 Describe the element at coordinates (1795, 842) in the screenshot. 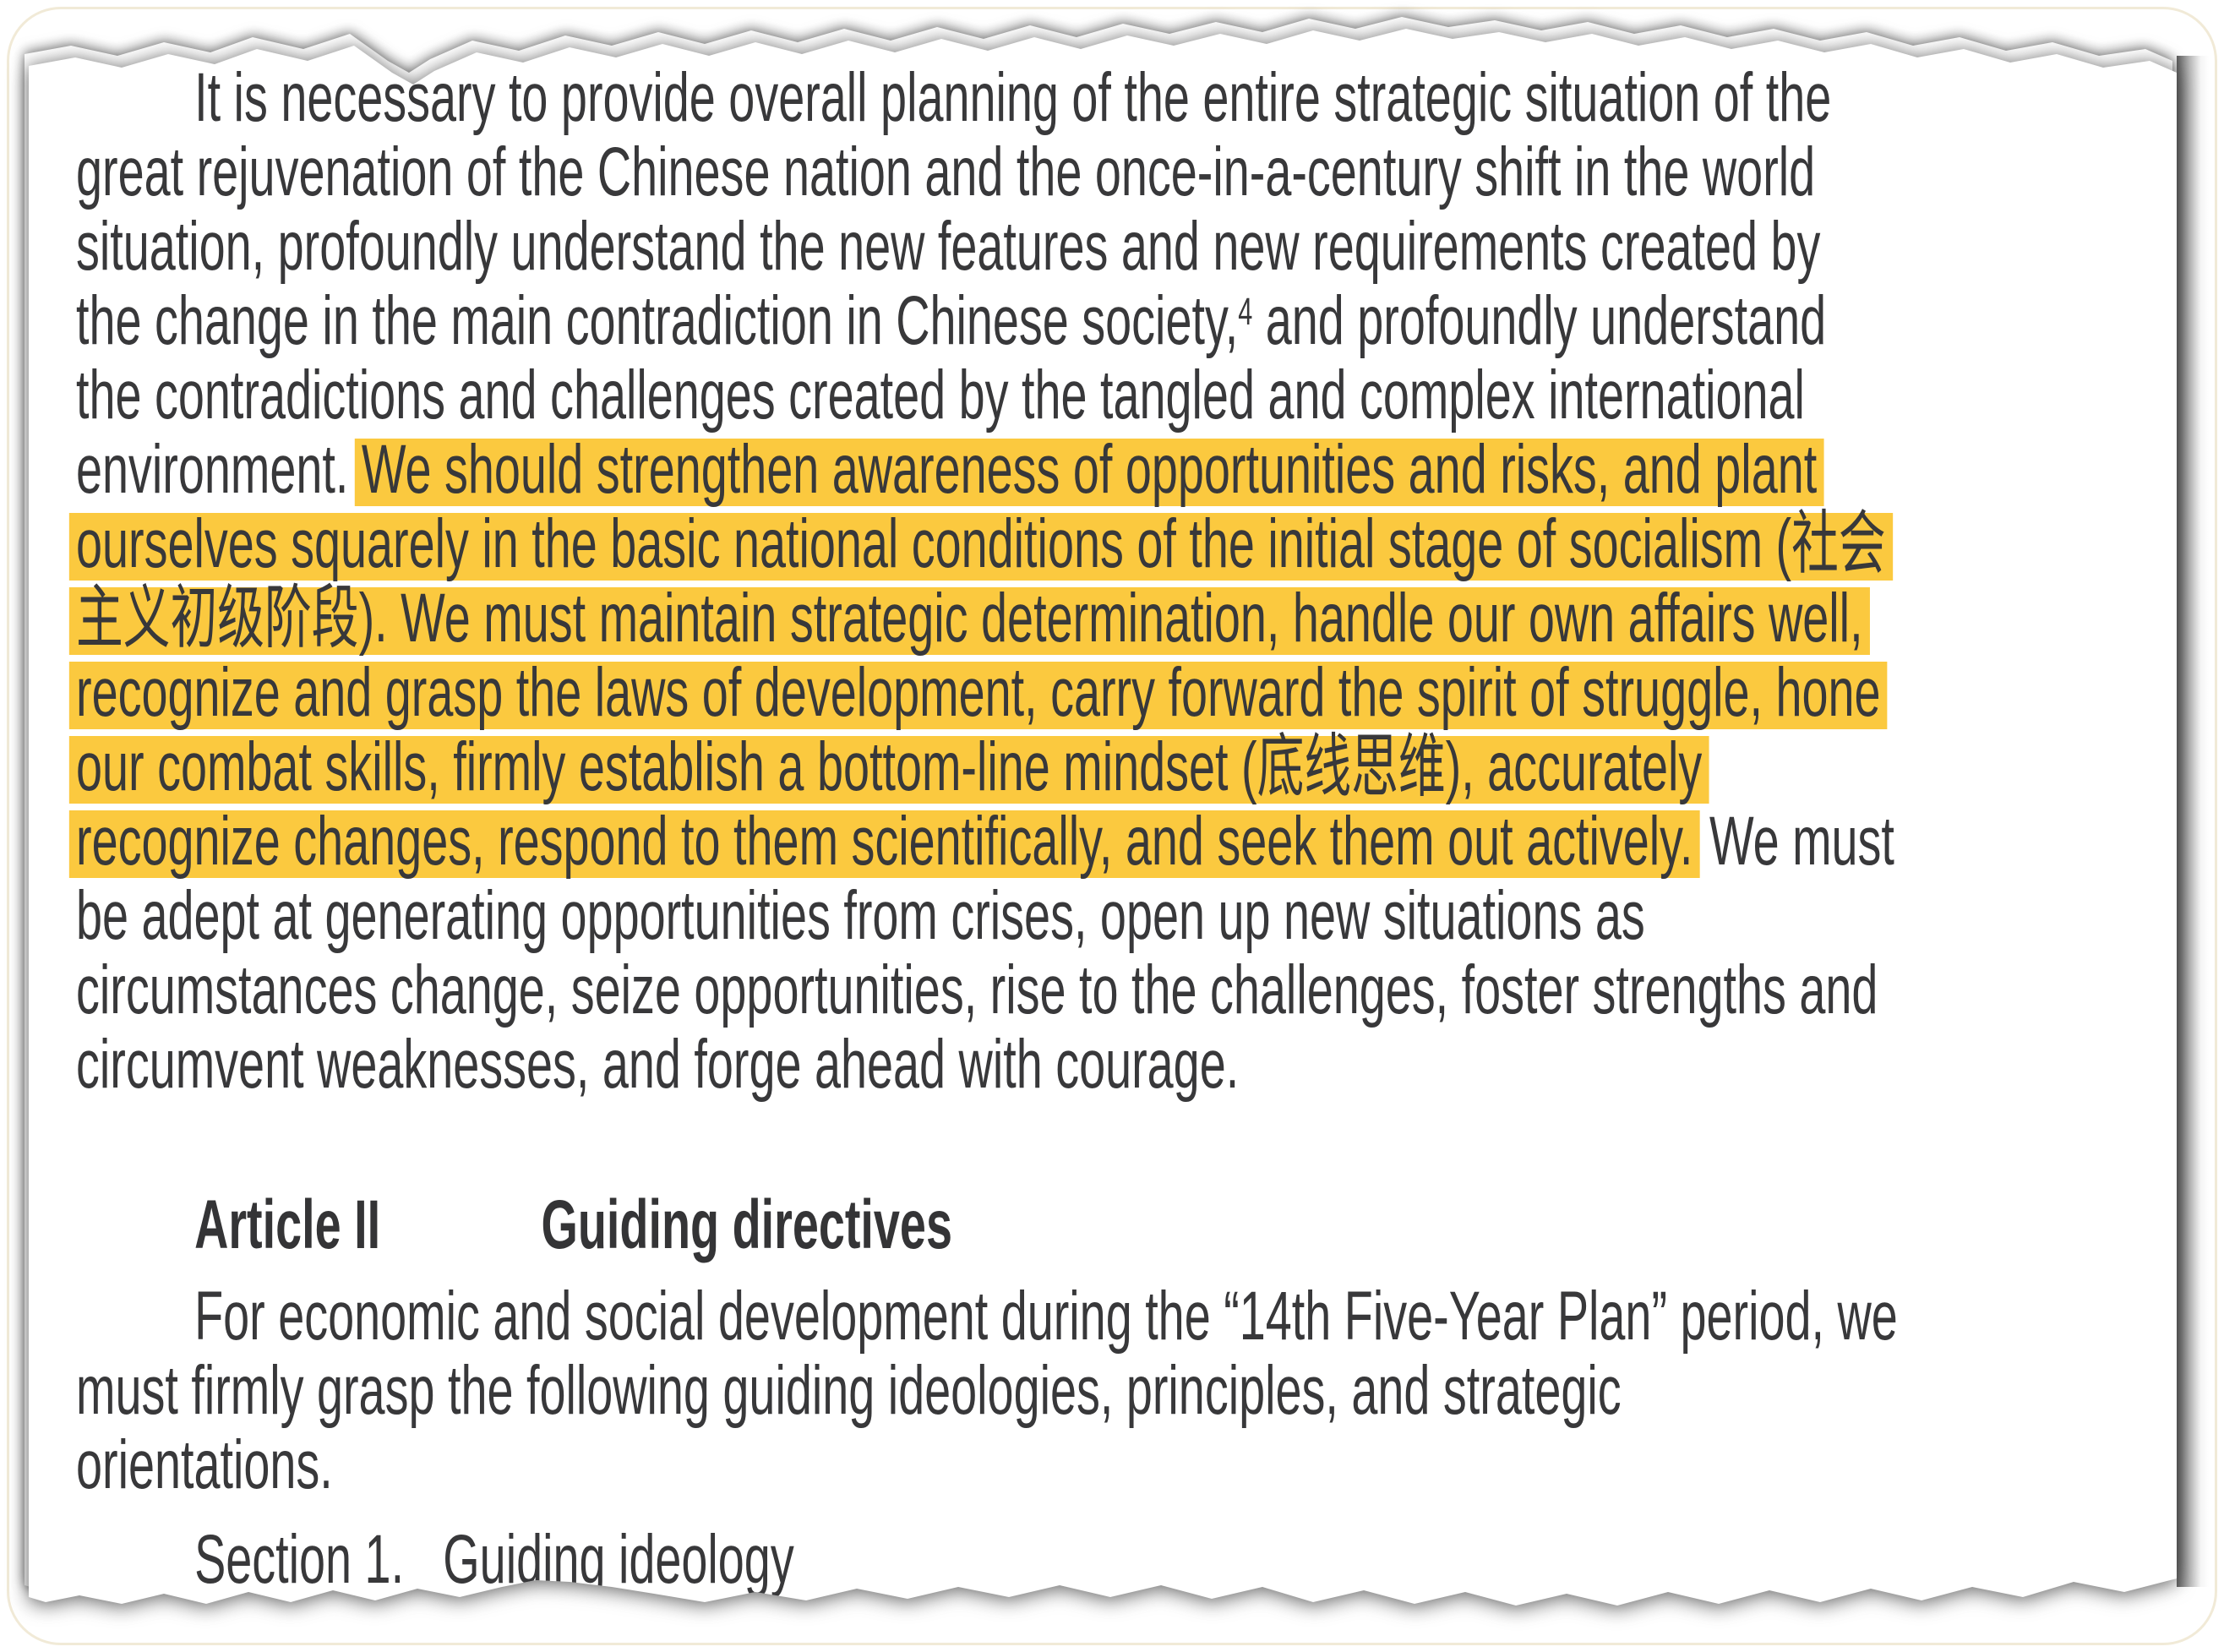

I see `text-segment: We must` at that location.